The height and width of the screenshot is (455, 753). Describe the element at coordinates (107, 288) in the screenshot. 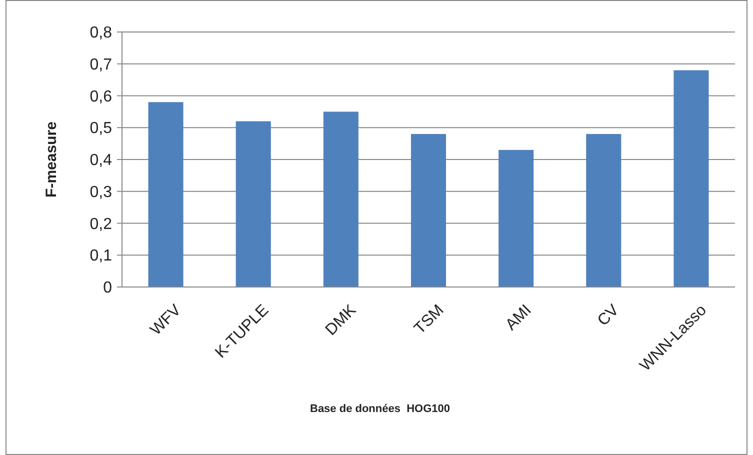

I see `y-tick-label: 0` at that location.